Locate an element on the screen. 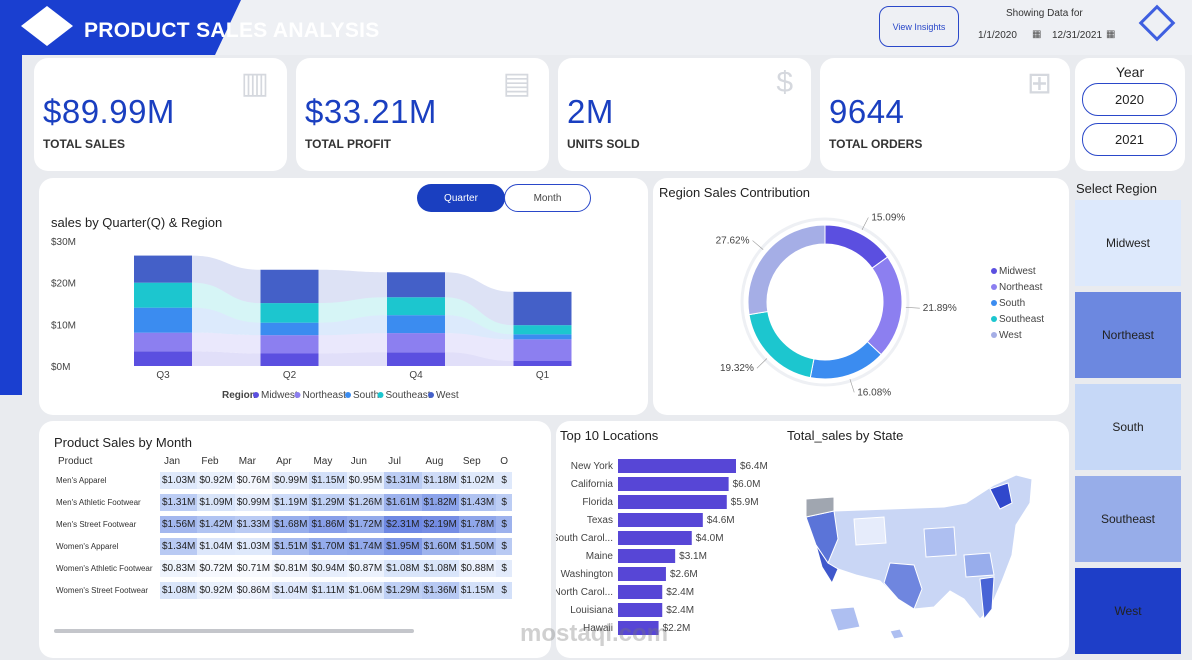 The width and height of the screenshot is (1192, 660). legend-label: West is located at coordinates (447, 395).